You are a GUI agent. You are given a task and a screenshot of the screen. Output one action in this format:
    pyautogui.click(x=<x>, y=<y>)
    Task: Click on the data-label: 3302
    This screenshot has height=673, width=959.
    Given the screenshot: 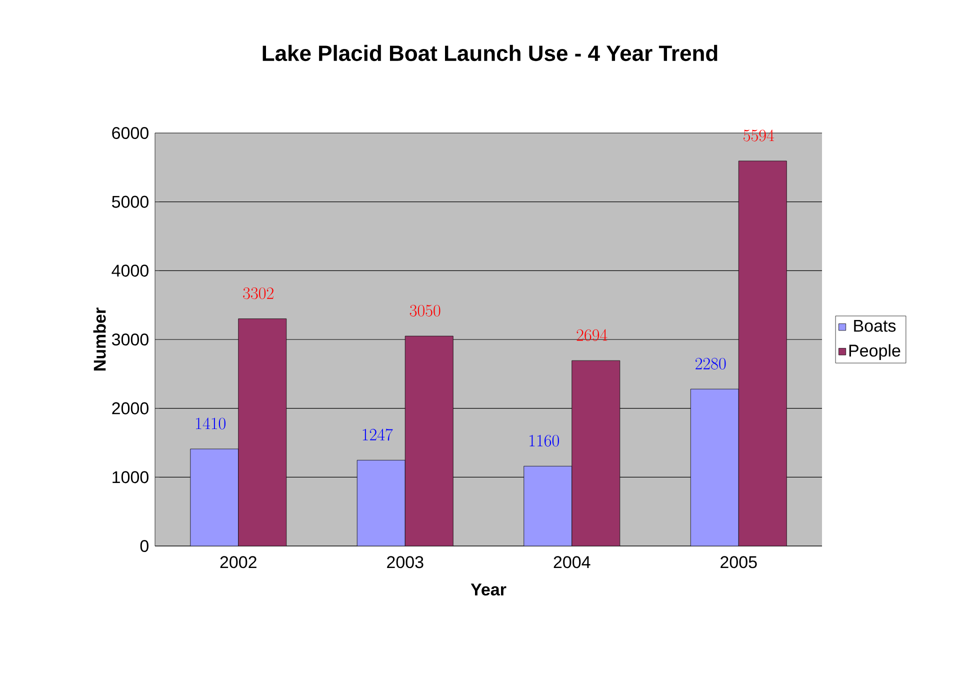 What is the action you would take?
    pyautogui.click(x=258, y=293)
    